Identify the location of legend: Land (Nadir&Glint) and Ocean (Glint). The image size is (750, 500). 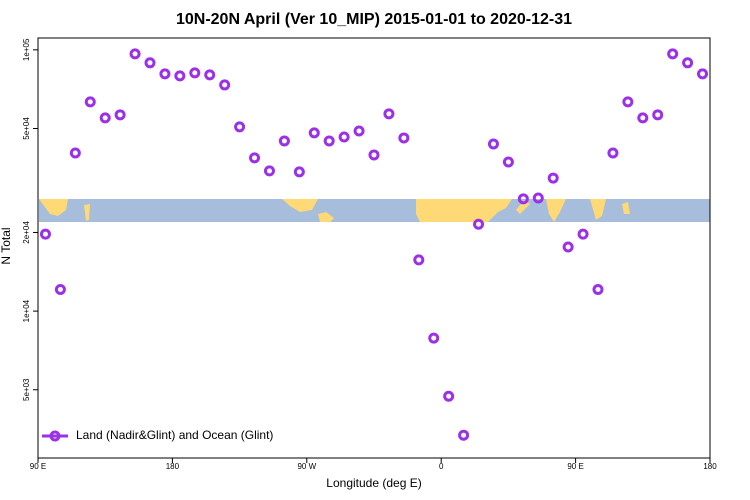
(157, 435).